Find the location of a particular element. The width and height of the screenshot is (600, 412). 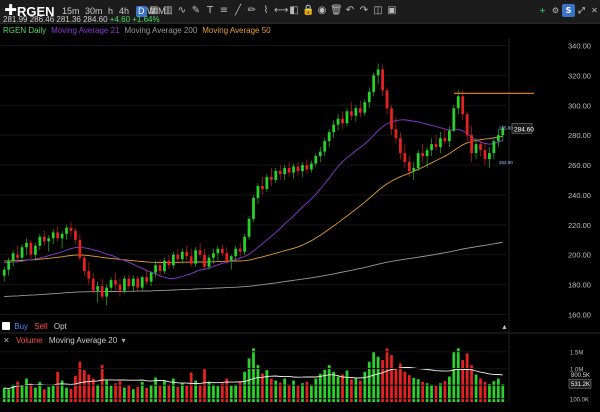

line-icon: ╱ is located at coordinates (238, 10).